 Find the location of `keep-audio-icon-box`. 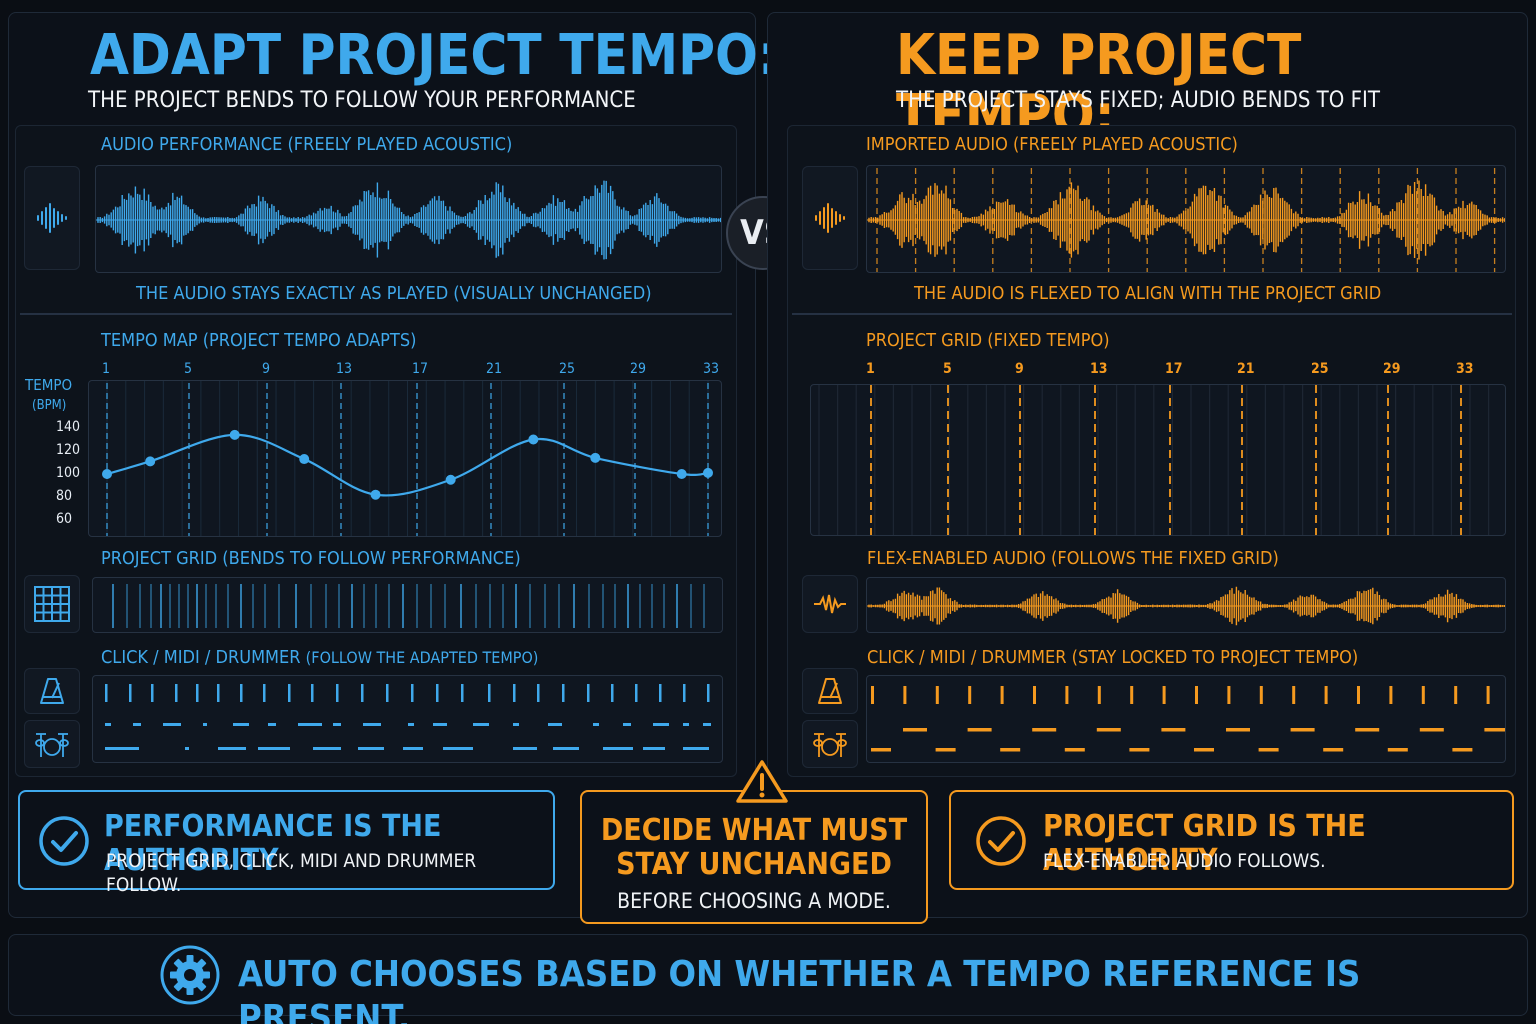

keep-audio-icon-box is located at coordinates (830, 218).